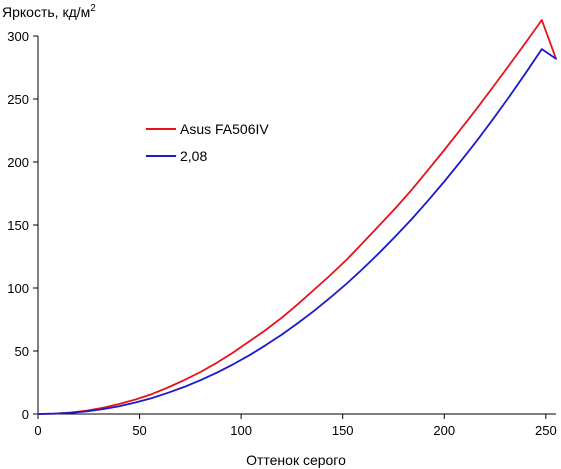 The width and height of the screenshot is (561, 469). I want to click on legend-label-2: 2,08, so click(193, 156).